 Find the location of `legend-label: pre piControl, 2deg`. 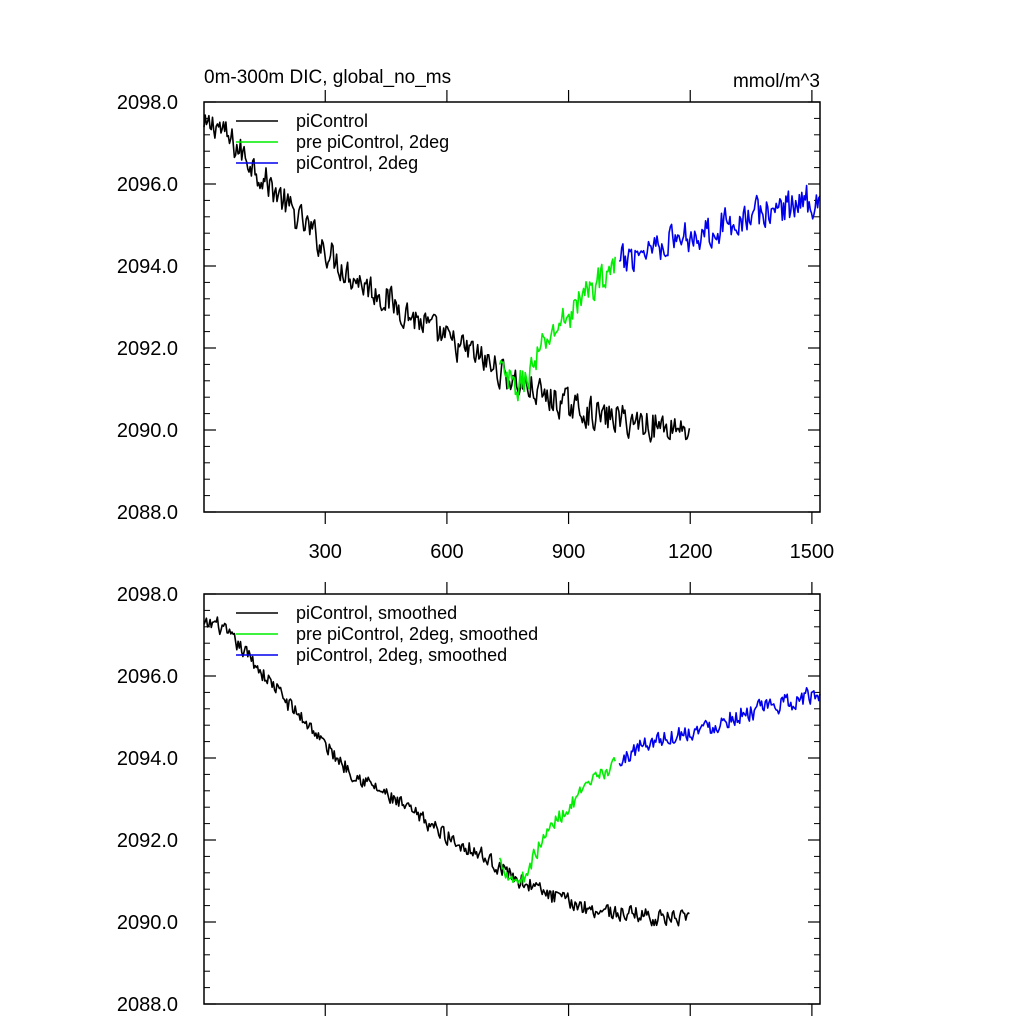

legend-label: pre piControl, 2deg is located at coordinates (372, 142).